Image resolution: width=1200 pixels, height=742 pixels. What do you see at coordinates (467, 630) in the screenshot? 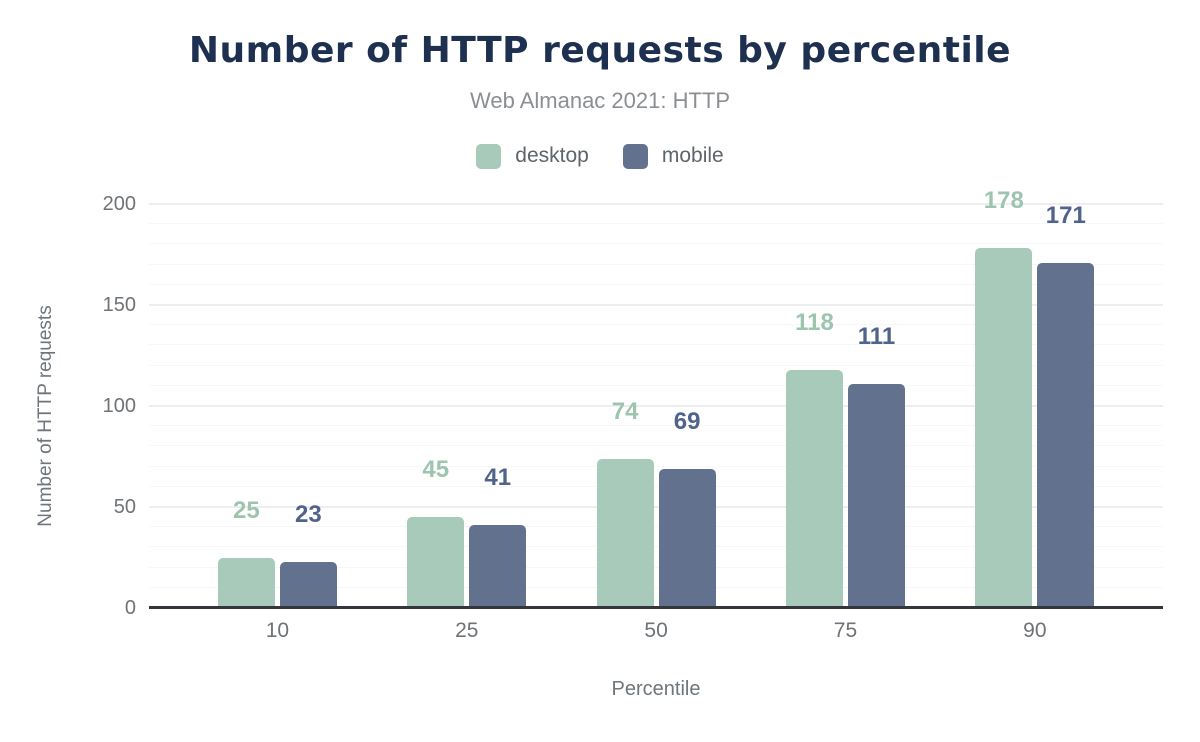
I see `x-tick-label: 25` at bounding box center [467, 630].